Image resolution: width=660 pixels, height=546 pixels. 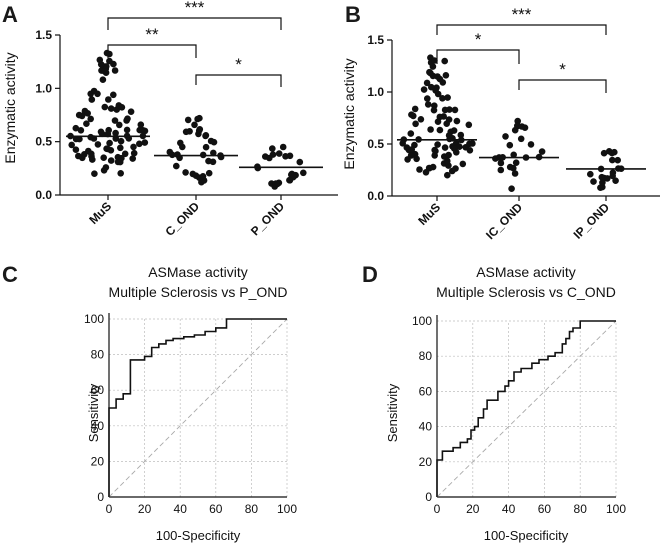 What do you see at coordinates (98, 461) in the screenshot?
I see `panelC-ytick-label: 20` at bounding box center [98, 461].